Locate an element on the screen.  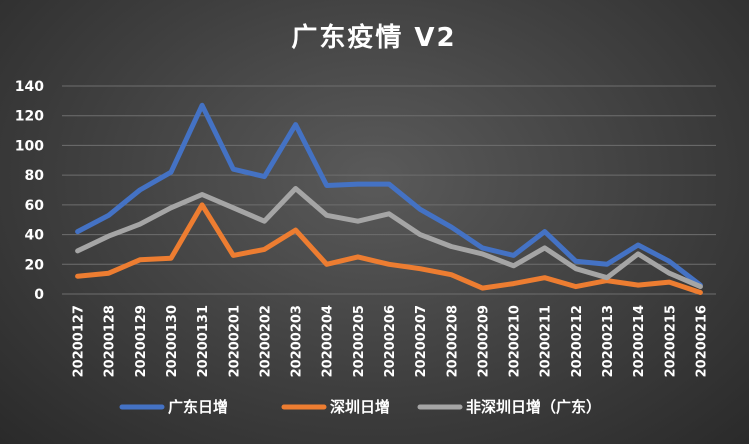
x-tick-label: 20200206 is located at coordinates (390, 341).